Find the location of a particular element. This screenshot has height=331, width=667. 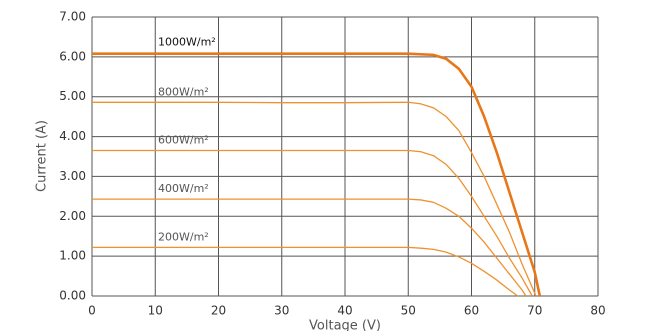

x-tick-label: 10 is located at coordinates (155, 311).